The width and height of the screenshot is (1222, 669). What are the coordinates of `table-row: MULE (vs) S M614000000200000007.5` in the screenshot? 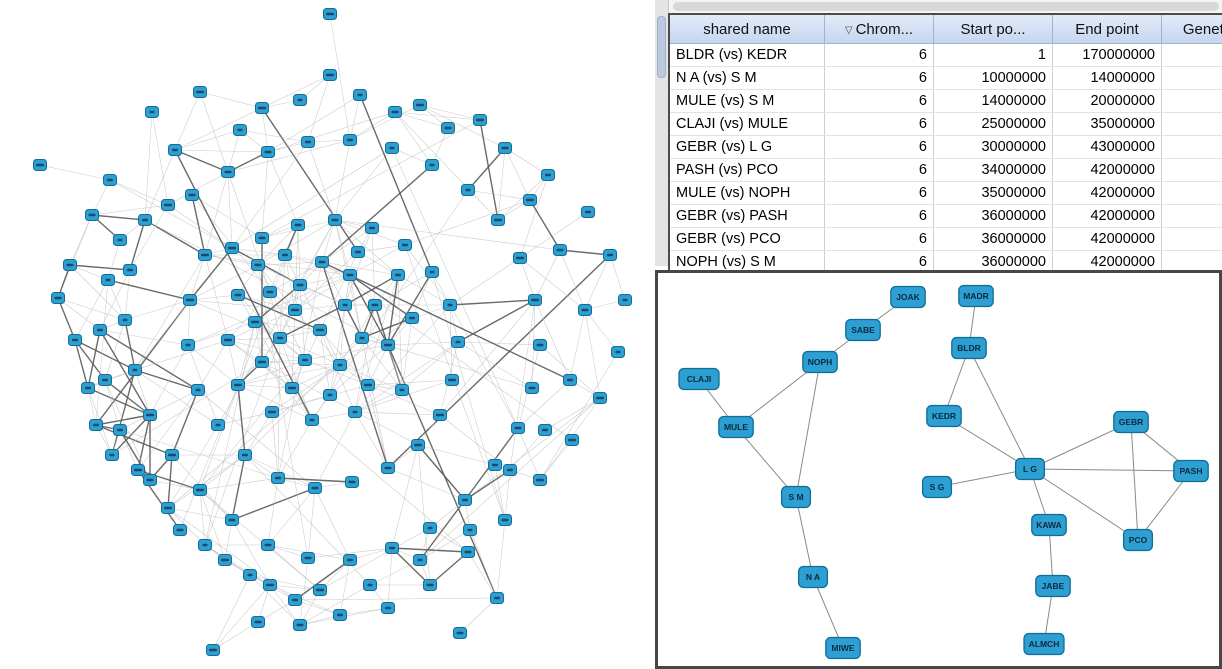 It's located at (945, 101).